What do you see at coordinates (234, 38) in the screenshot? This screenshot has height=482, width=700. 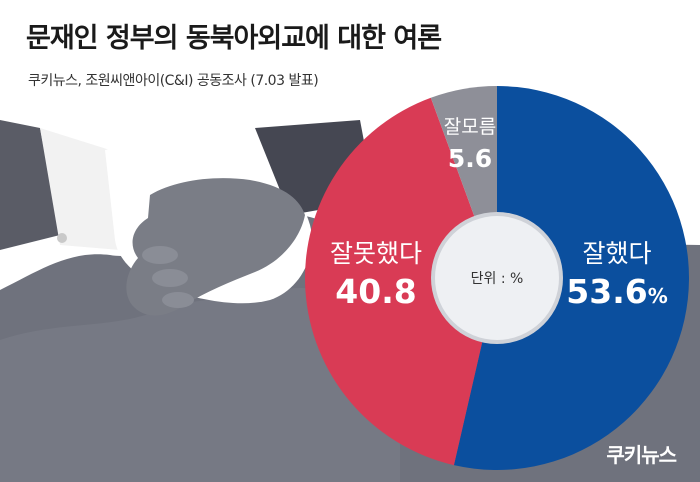 I see `page-title: 문재인 정부의 동북아외교에 대한 여론` at bounding box center [234, 38].